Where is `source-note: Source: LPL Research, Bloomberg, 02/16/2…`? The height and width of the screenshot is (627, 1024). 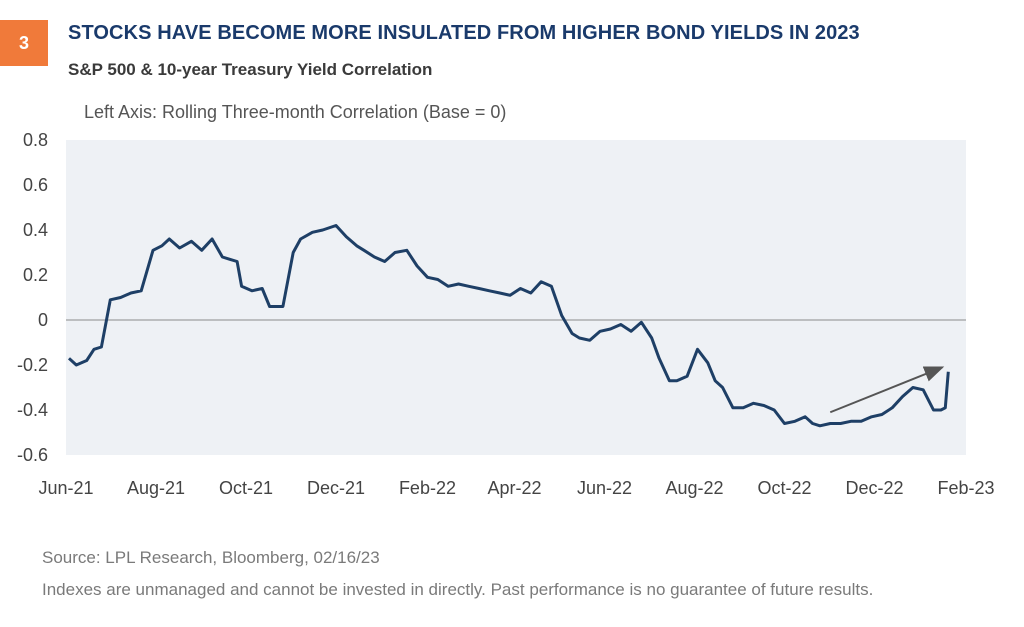 source-note: Source: LPL Research, Bloomberg, 02/16/2… is located at coordinates (211, 557).